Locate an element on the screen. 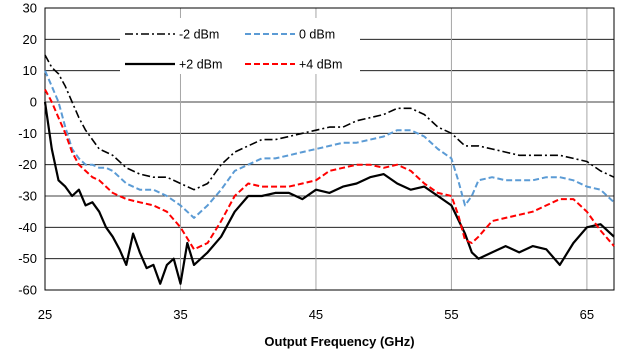  x-tick-label: 65 is located at coordinates (587, 314).